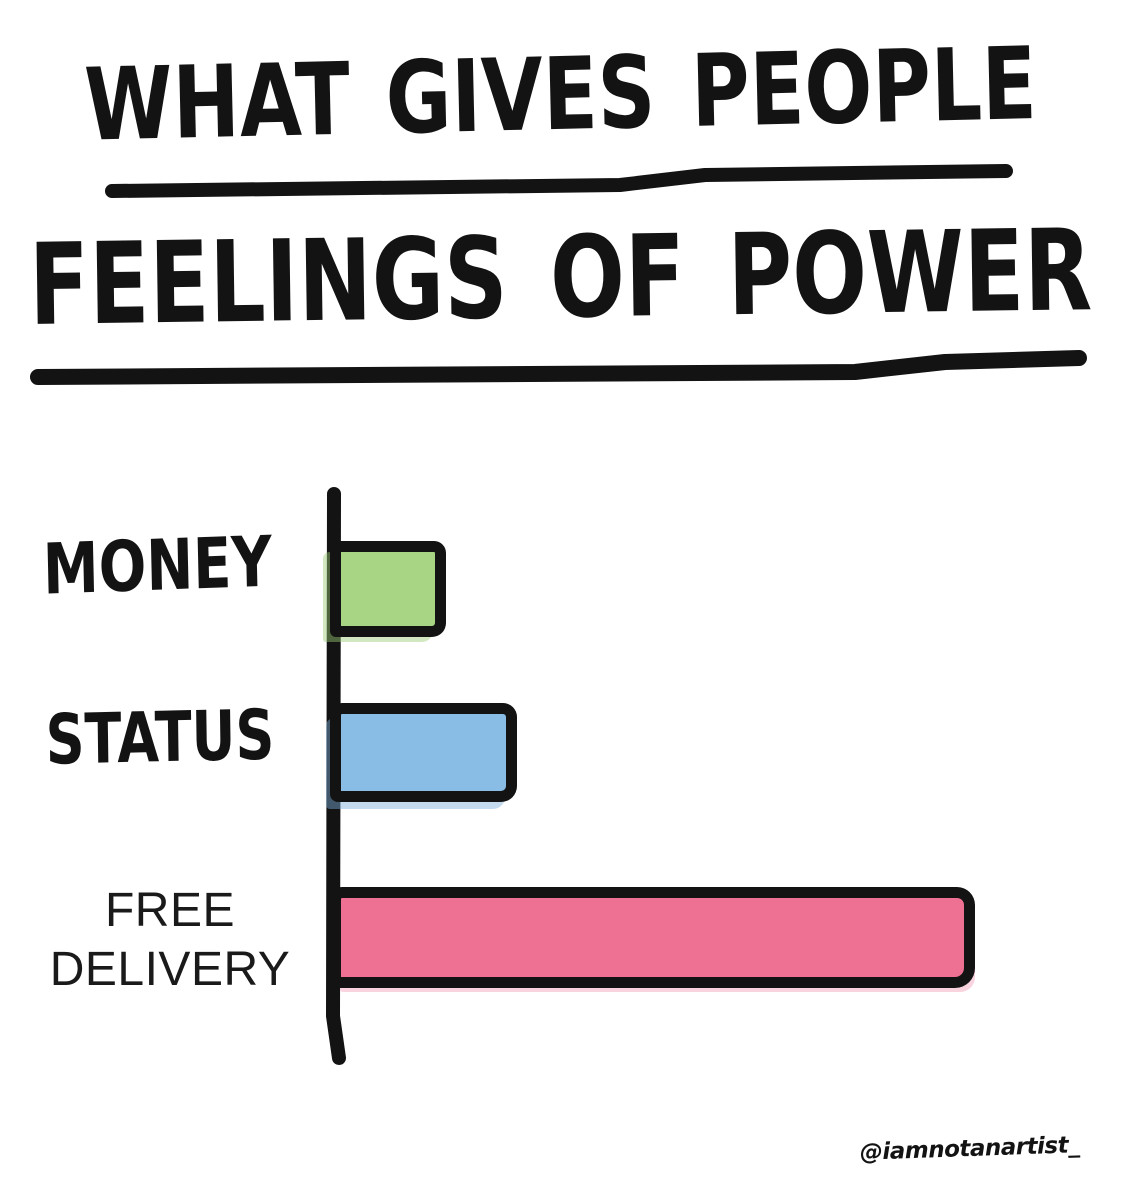 The width and height of the screenshot is (1121, 1200). I want to click on chart-title-line2: FEELINGS OF POWER, so click(560, 277).